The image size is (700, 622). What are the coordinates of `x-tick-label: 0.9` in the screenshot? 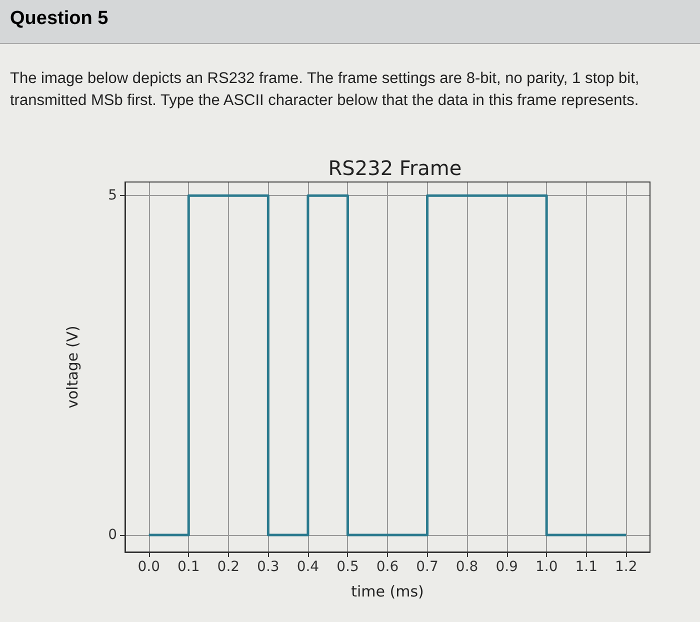 It's located at (507, 567).